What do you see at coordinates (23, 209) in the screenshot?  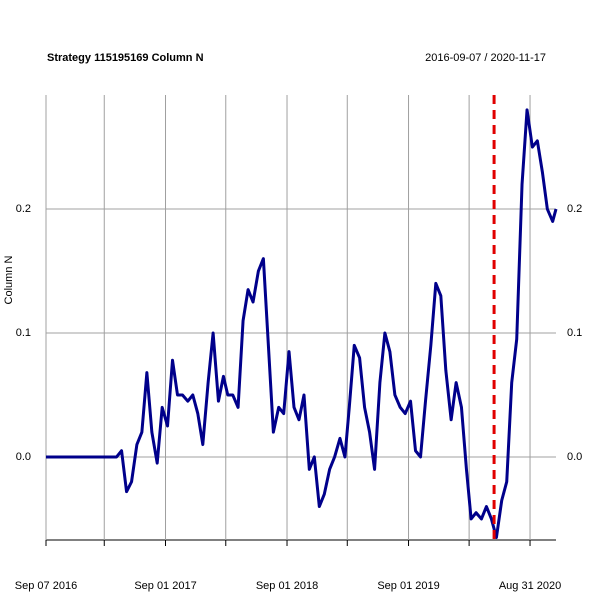 I see `y-tick-label: 0.2` at bounding box center [23, 209].